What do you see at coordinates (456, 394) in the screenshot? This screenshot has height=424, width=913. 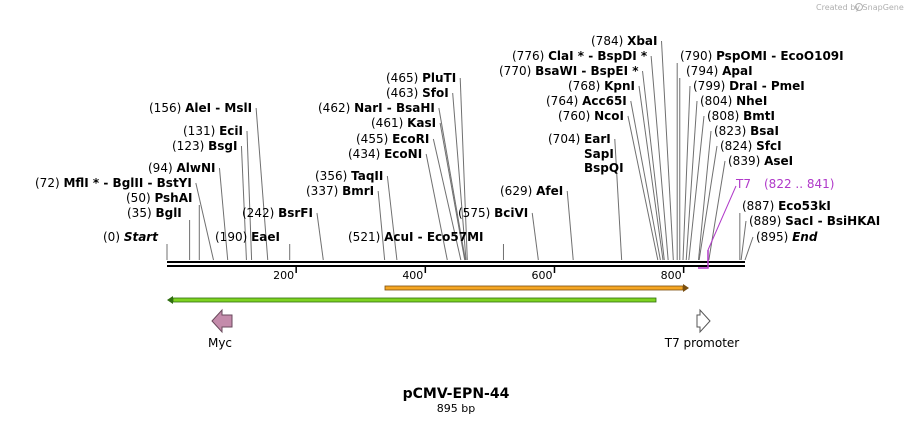 I see `plasmid-title: pCMV-EPN-44` at bounding box center [456, 394].